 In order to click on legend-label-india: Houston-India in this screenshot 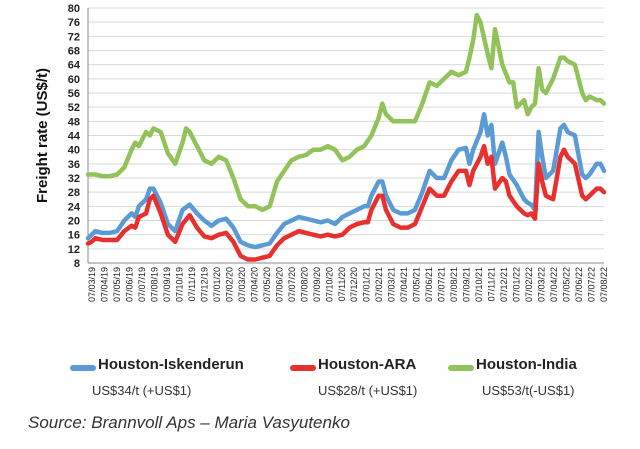, I will do `click(526, 364)`.